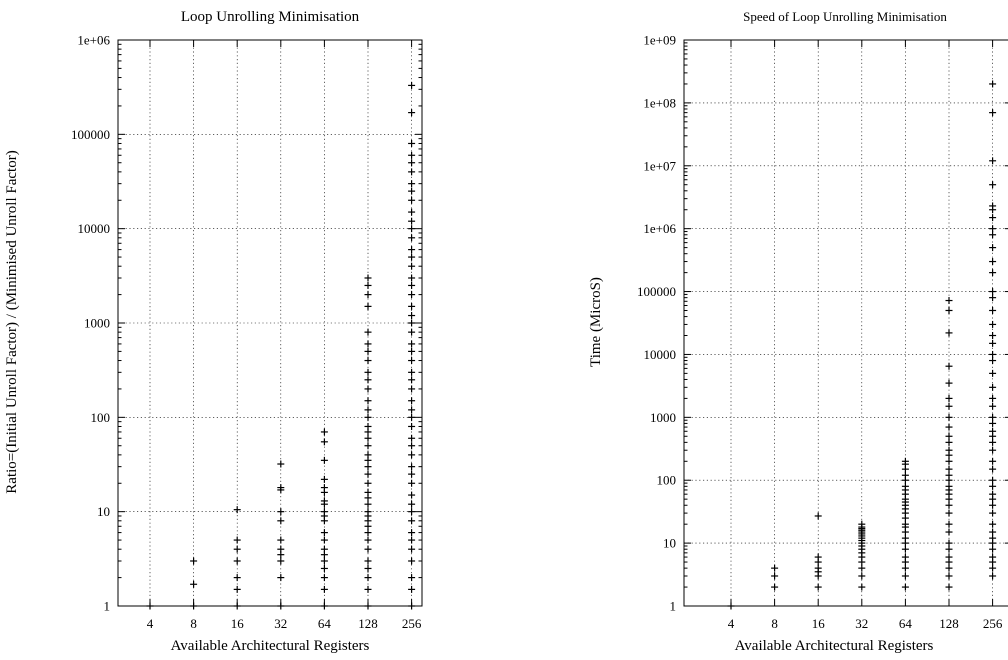  I want to click on x-axis-label: Available Architectural Registers, so click(834, 646).